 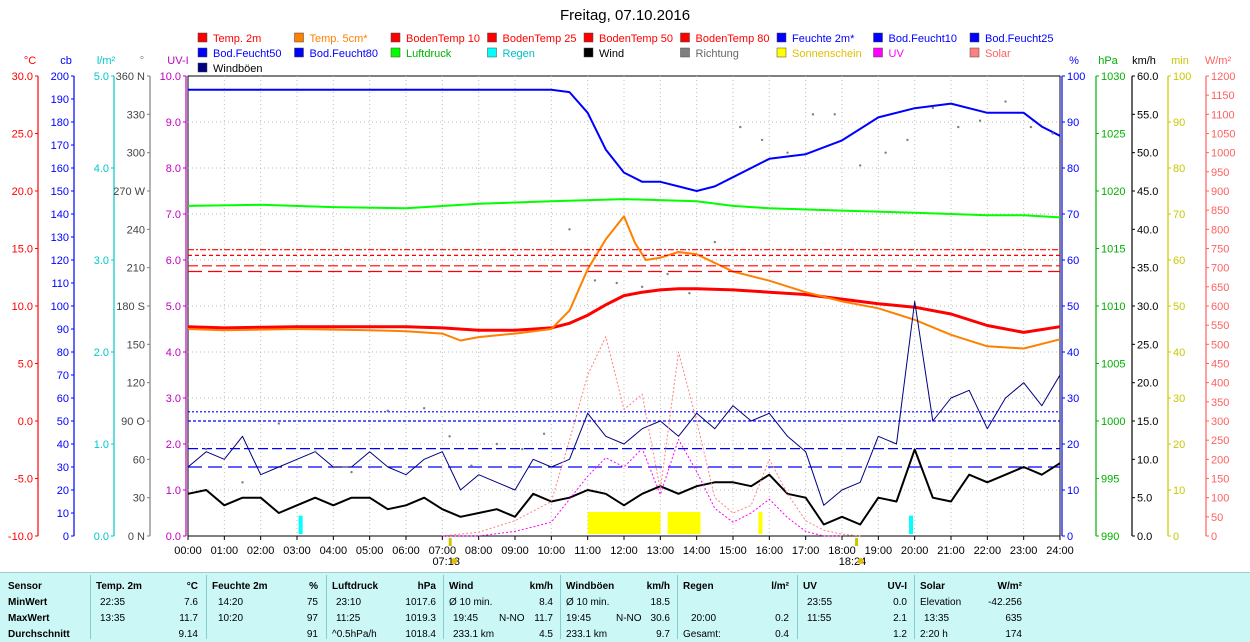 What do you see at coordinates (1073, 169) in the screenshot?
I see `hum-tick-label: 80` at bounding box center [1073, 169].